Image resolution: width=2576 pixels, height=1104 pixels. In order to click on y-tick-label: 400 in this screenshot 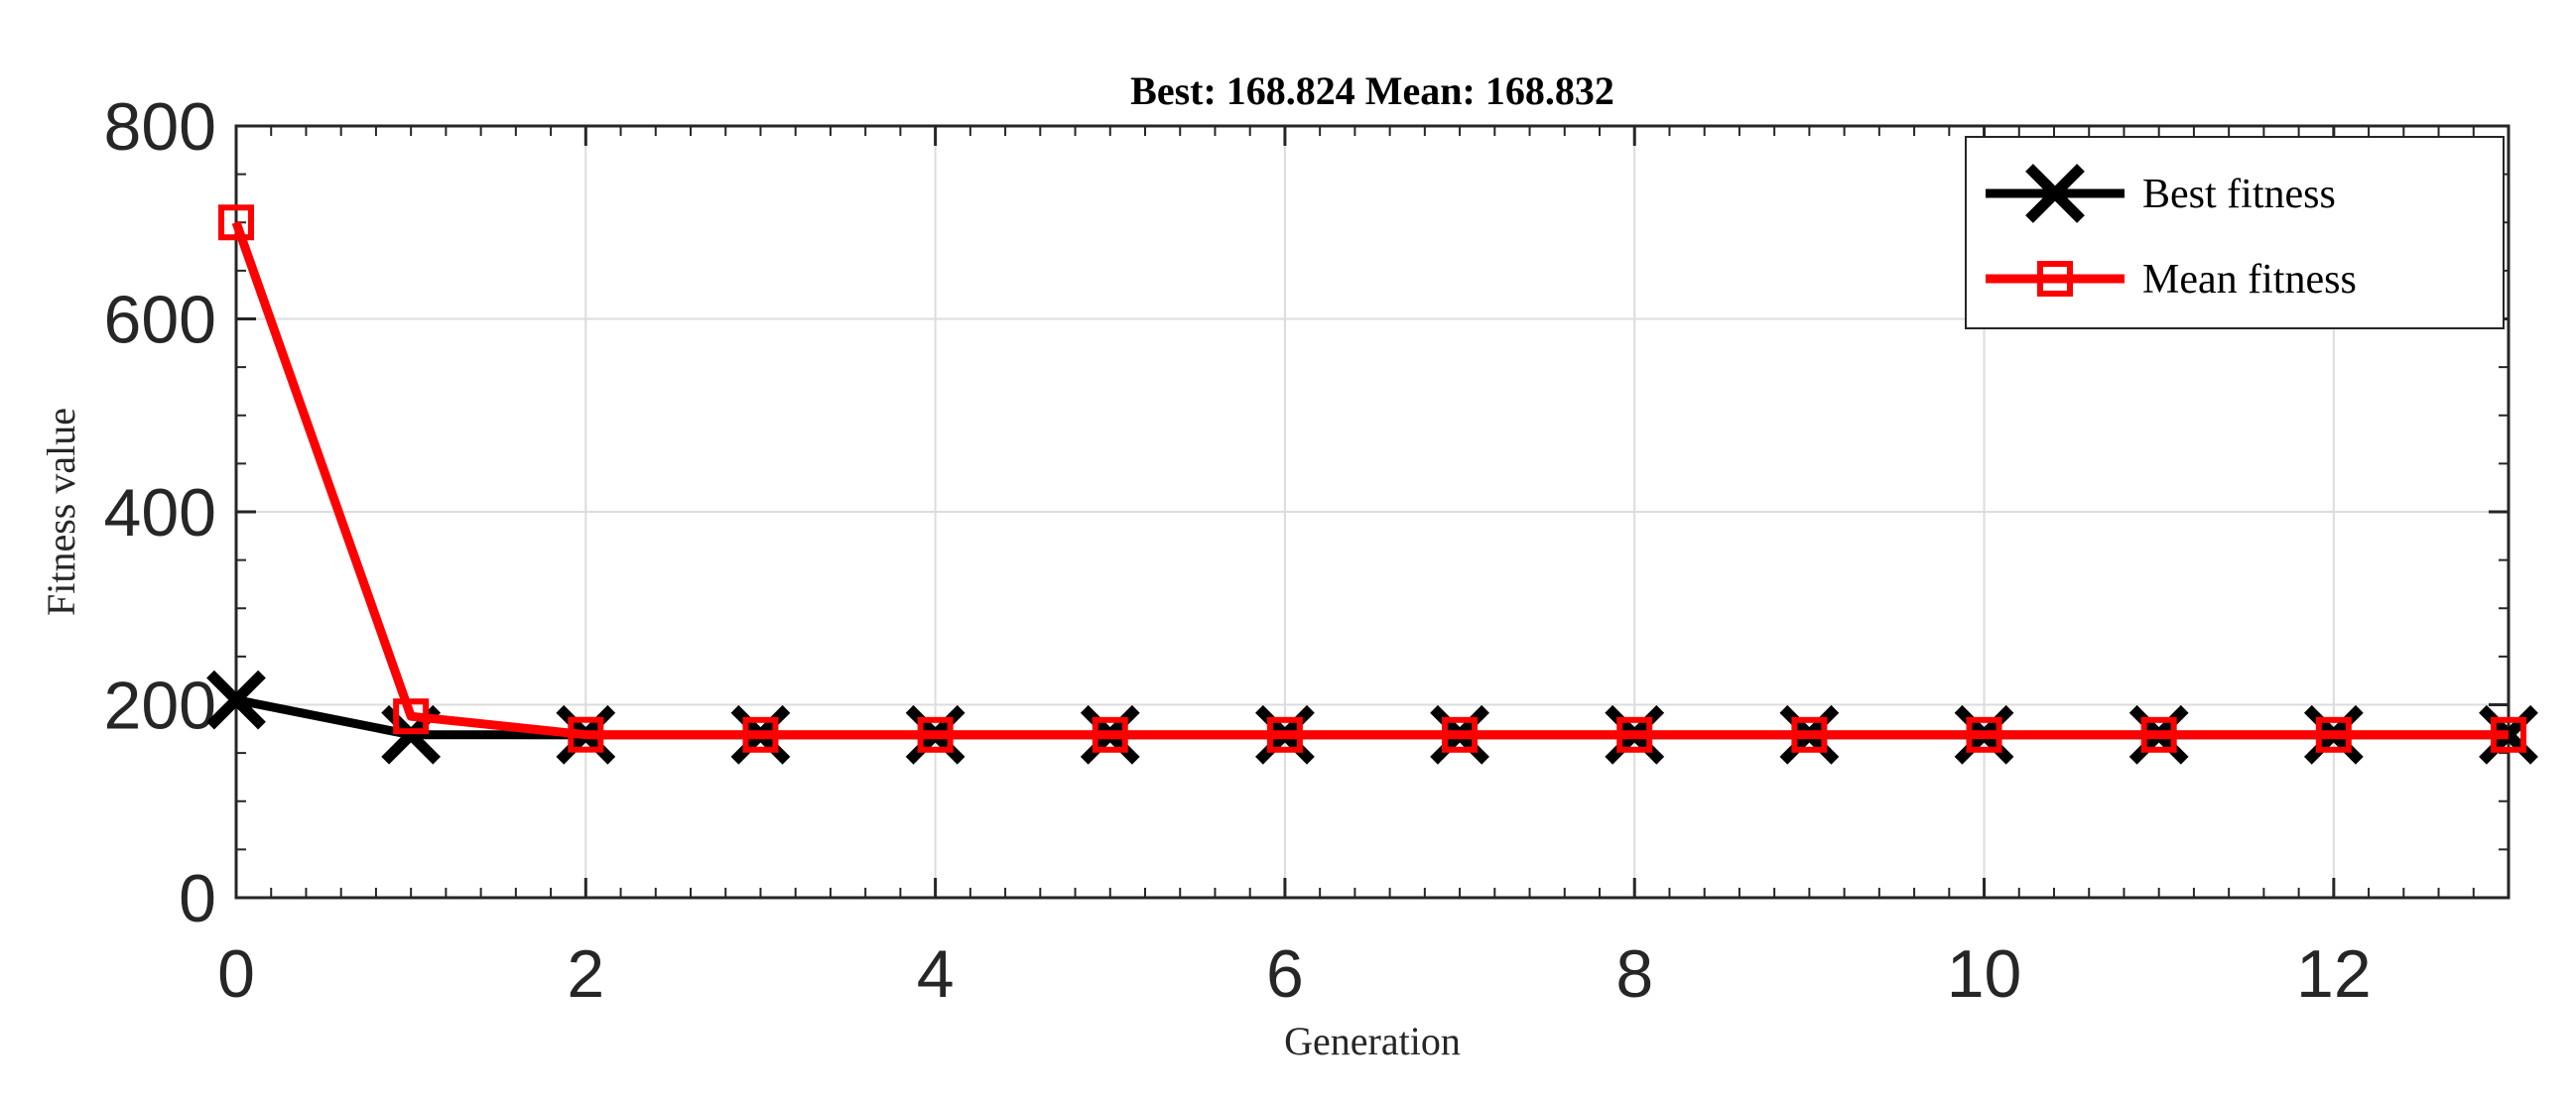, I will do `click(160, 513)`.